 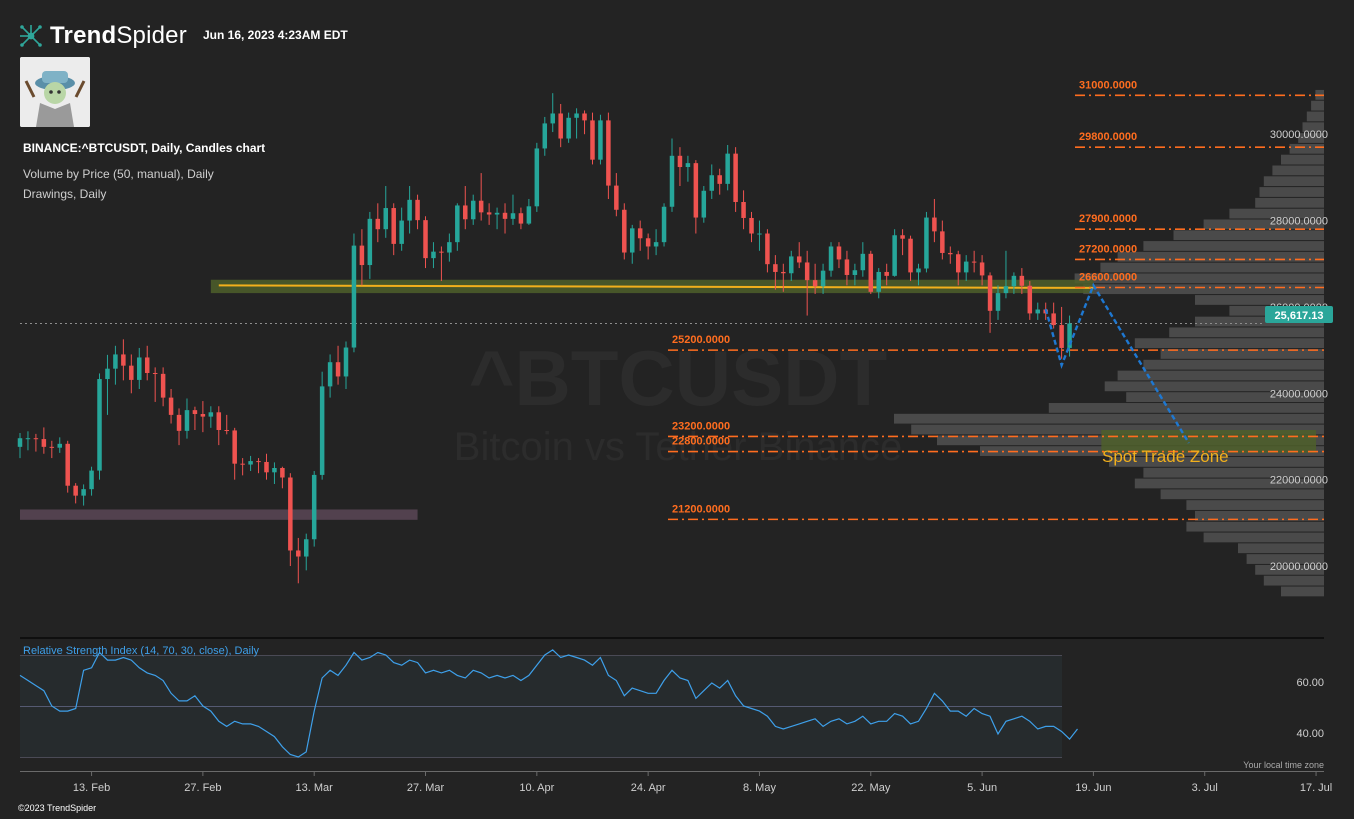 What do you see at coordinates (1299, 314) in the screenshot?
I see `last-price-label: 25,617.13` at bounding box center [1299, 314].